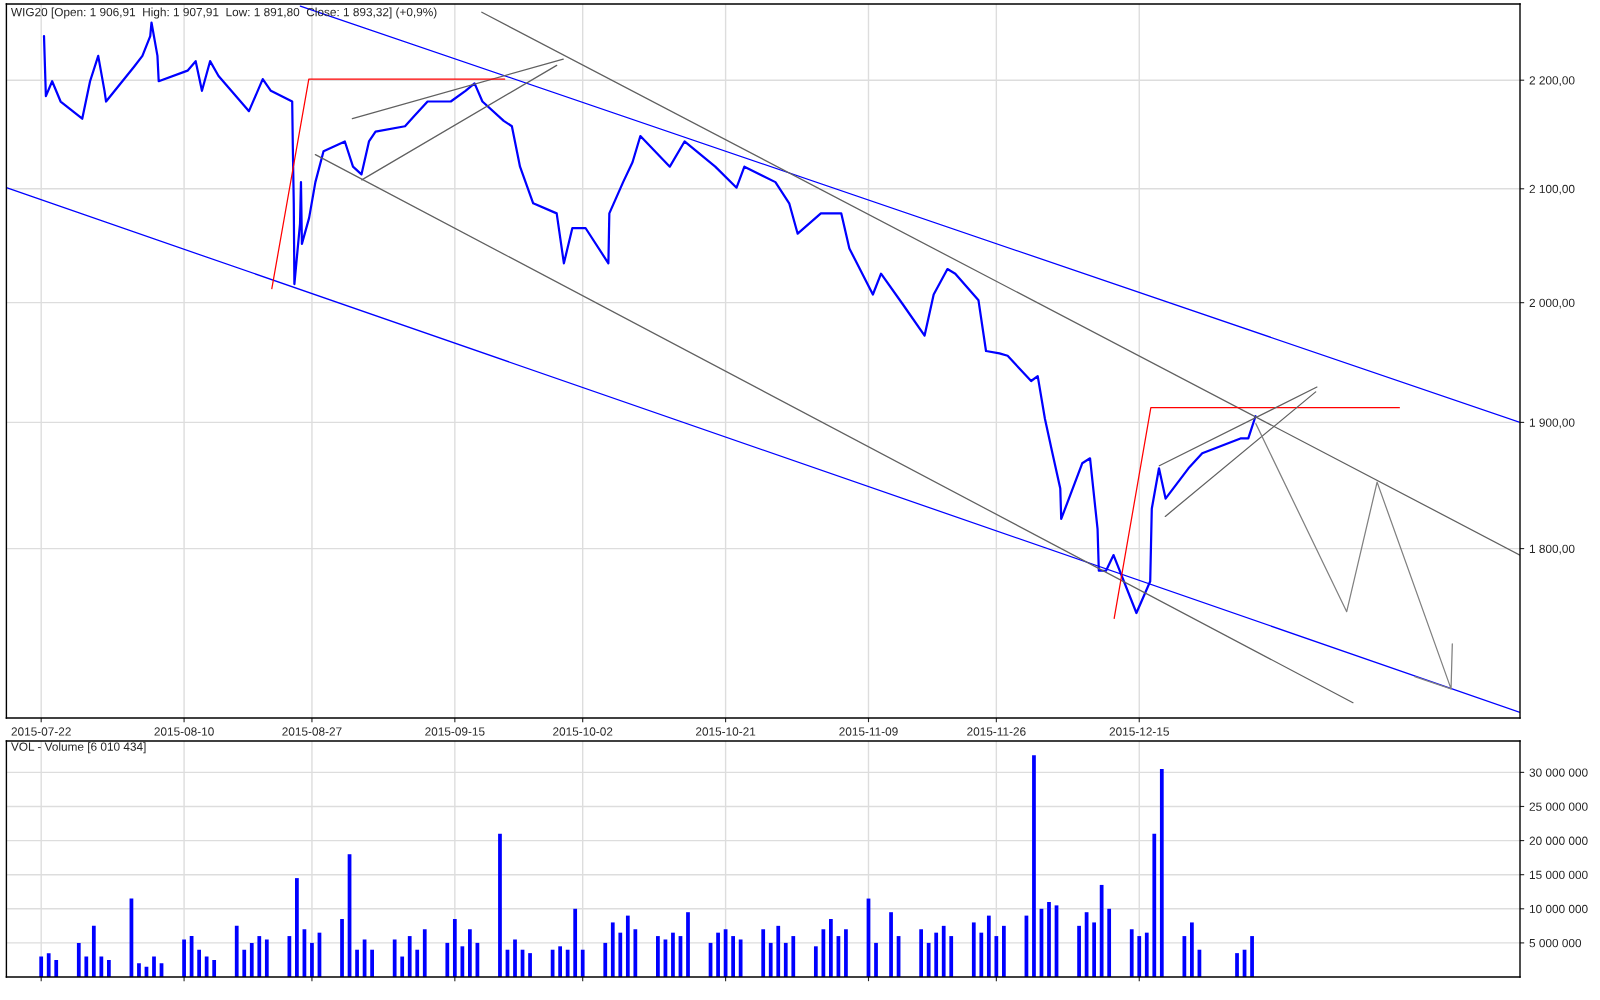  Describe the element at coordinates (1558, 875) in the screenshot. I see `y-tick-label: 15 000 000` at that location.